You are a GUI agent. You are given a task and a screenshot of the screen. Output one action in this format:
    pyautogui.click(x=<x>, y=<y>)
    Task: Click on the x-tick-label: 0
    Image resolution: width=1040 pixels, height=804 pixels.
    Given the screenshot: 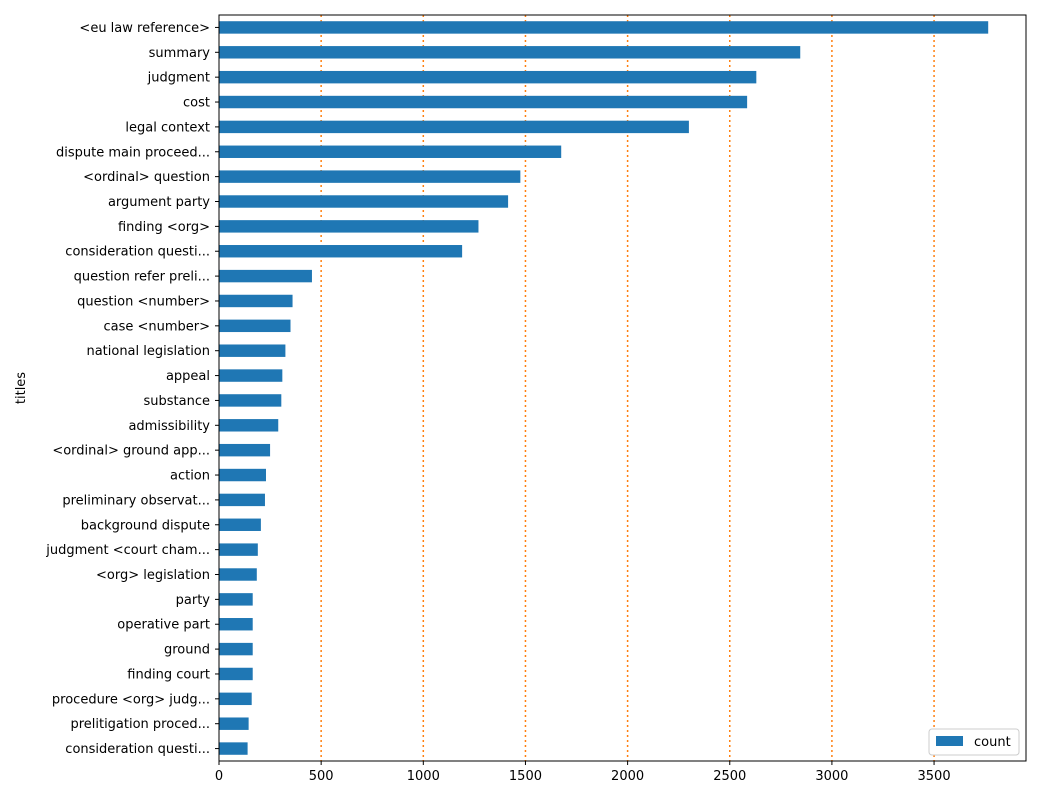 What is the action you would take?
    pyautogui.click(x=219, y=776)
    